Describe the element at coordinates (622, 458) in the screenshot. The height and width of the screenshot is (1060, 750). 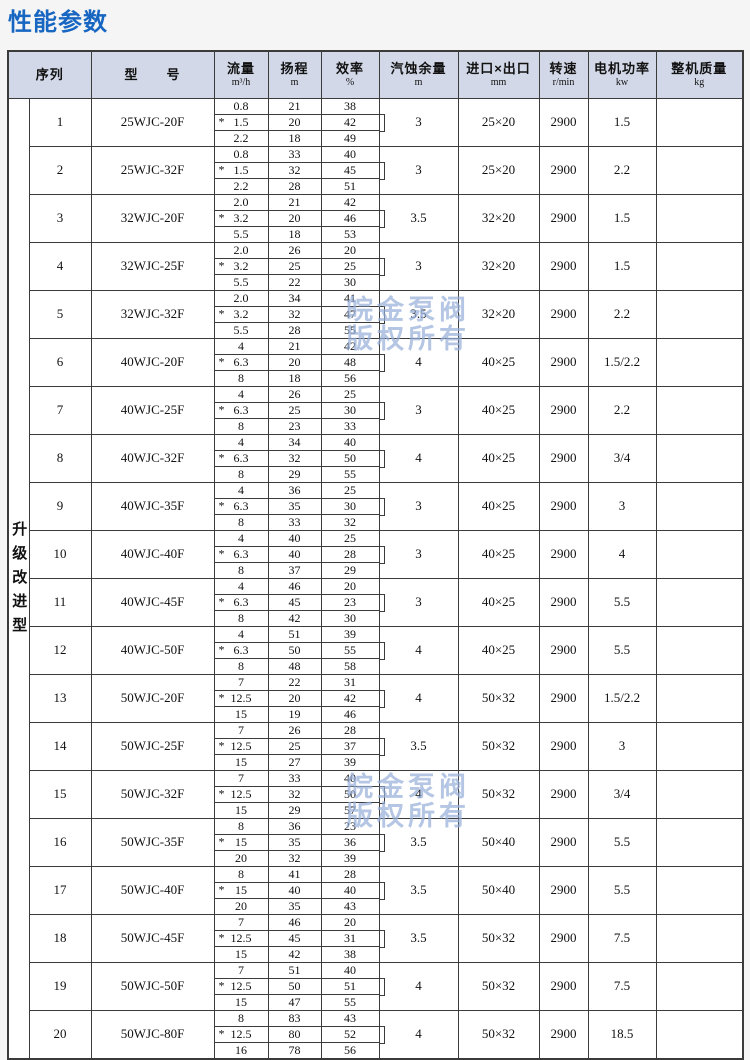
I see `power-cell: 3/4` at that location.